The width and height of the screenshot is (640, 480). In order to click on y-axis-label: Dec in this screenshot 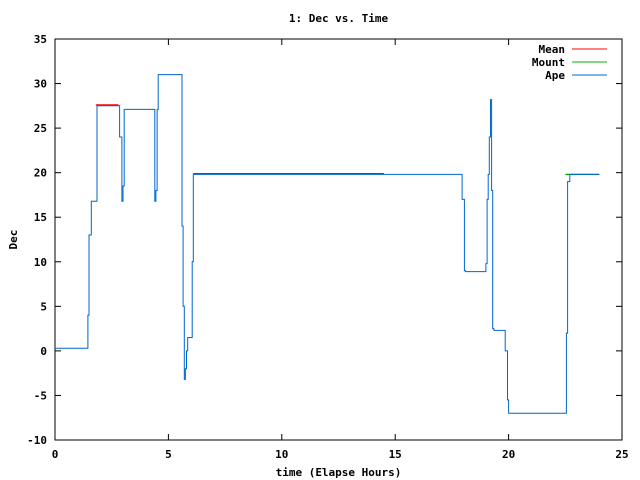, I will do `click(13, 240)`.